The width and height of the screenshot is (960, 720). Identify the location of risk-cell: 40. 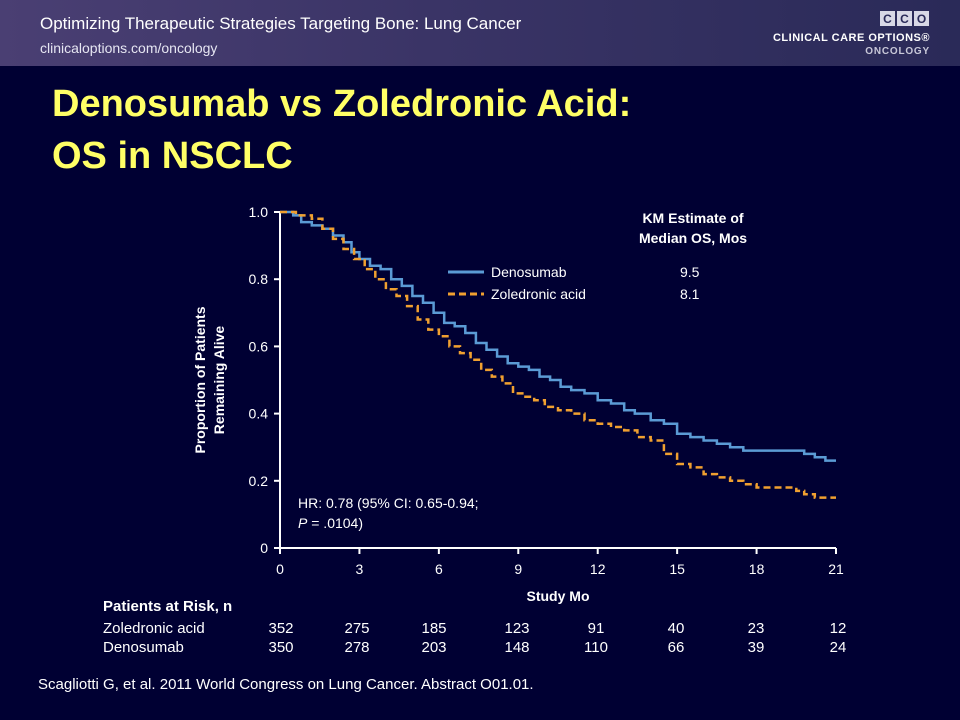
(676, 628).